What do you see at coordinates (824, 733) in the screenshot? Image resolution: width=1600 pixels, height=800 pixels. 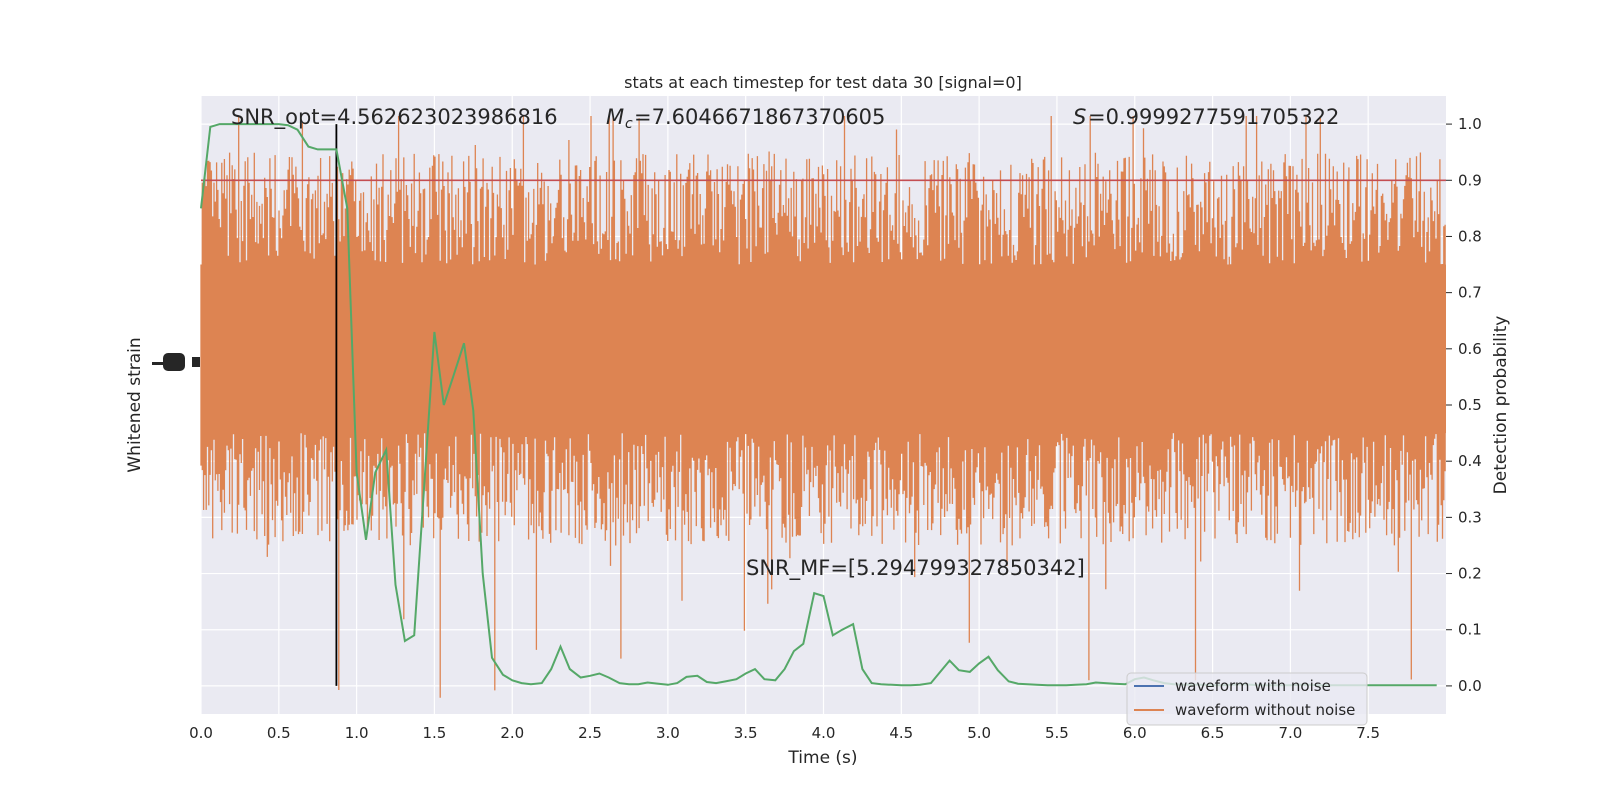 I see `x-tick-label: 4.0` at bounding box center [824, 733].